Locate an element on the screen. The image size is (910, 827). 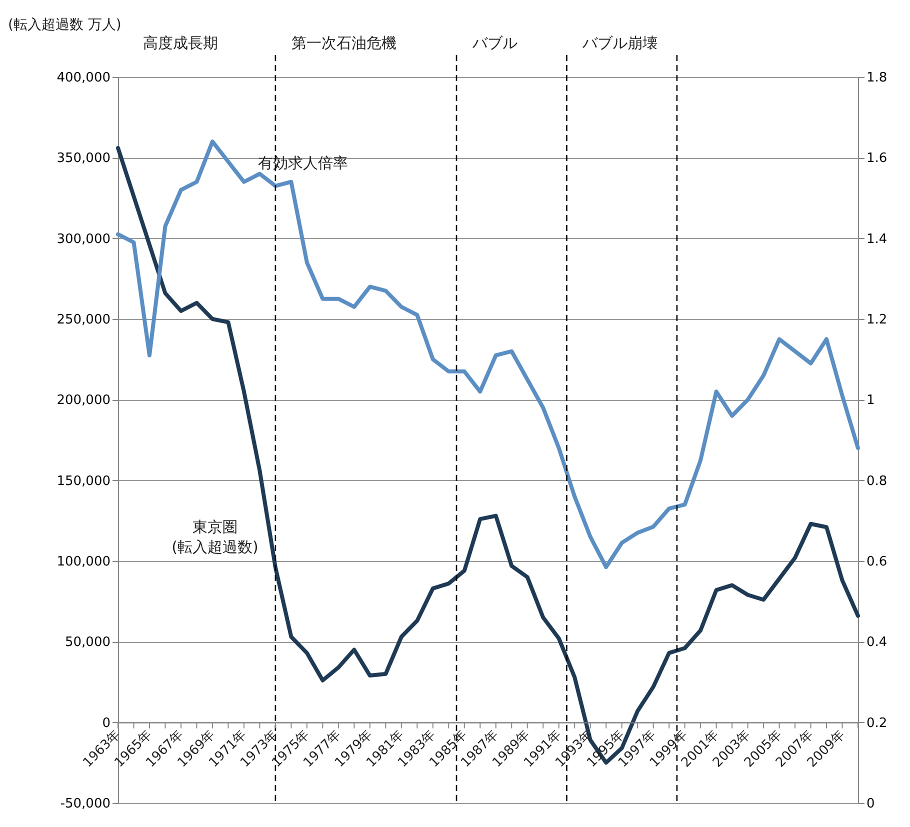
y2-tick-label: 1.4 is located at coordinates (877, 239).